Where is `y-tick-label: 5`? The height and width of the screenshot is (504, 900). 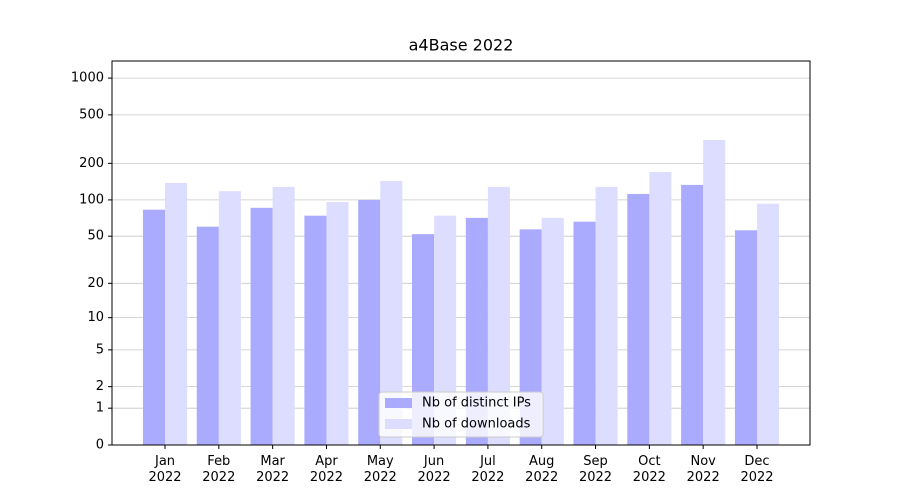
y-tick-label: 5 is located at coordinates (100, 349).